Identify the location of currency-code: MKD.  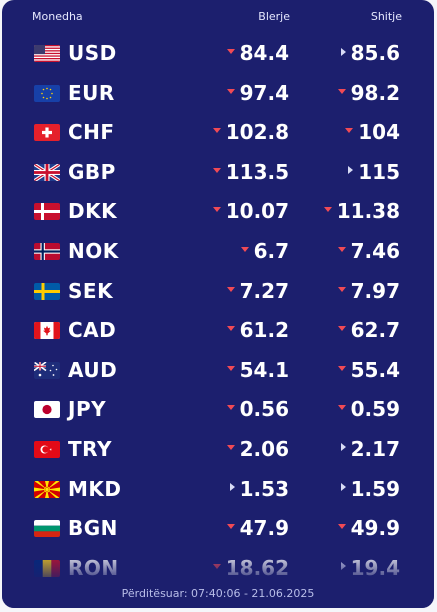
(95, 488).